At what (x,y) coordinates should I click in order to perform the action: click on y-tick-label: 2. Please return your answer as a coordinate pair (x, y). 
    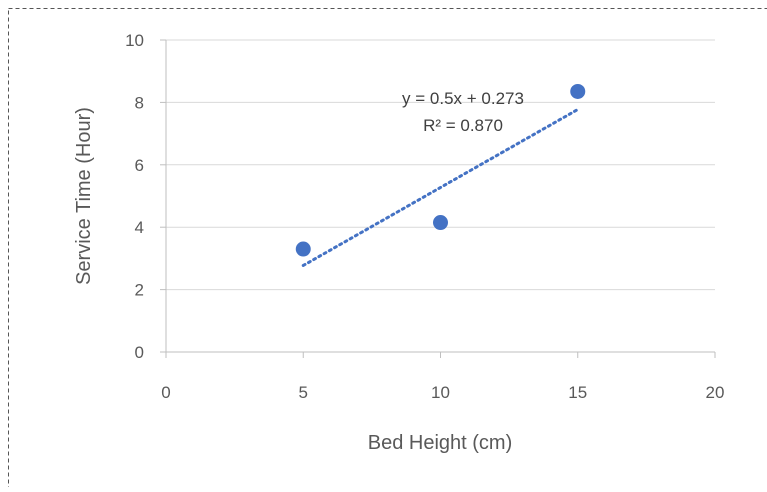
    Looking at the image, I should click on (139, 290).